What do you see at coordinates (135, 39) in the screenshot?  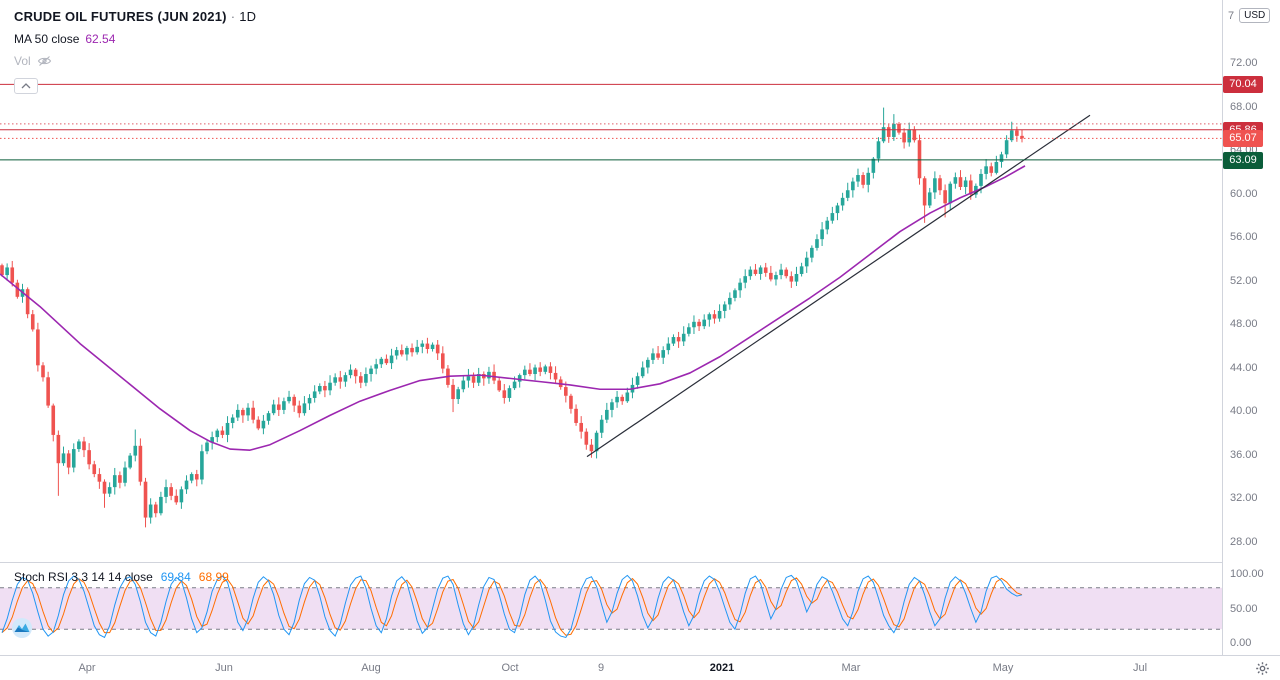 I see `ma-legend-row: MA 50 close 62.54` at bounding box center [135, 39].